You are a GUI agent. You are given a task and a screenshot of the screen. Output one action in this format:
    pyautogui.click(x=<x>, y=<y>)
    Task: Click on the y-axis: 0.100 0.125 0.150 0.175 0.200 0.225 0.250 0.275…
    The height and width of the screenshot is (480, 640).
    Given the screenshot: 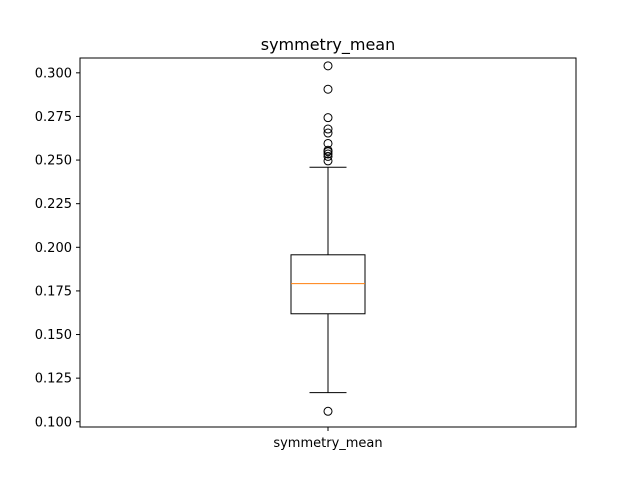 What is the action you would take?
    pyautogui.click(x=57, y=248)
    